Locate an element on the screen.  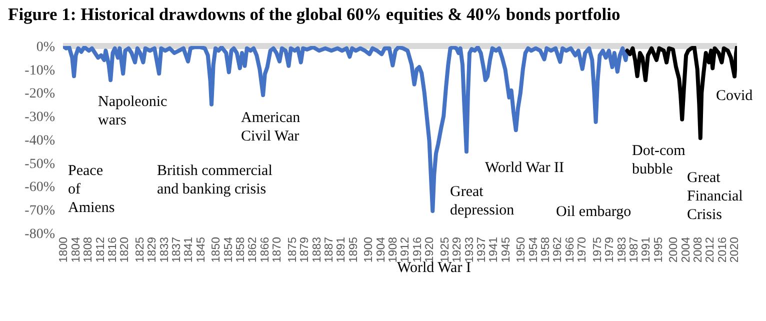
x-tick-label: 1825 is located at coordinates (140, 250).